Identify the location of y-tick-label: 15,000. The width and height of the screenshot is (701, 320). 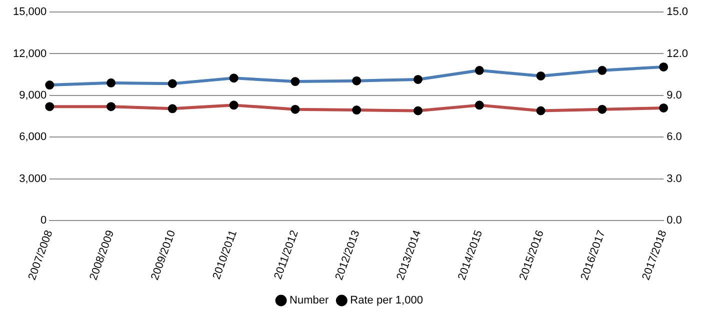
(29, 12).